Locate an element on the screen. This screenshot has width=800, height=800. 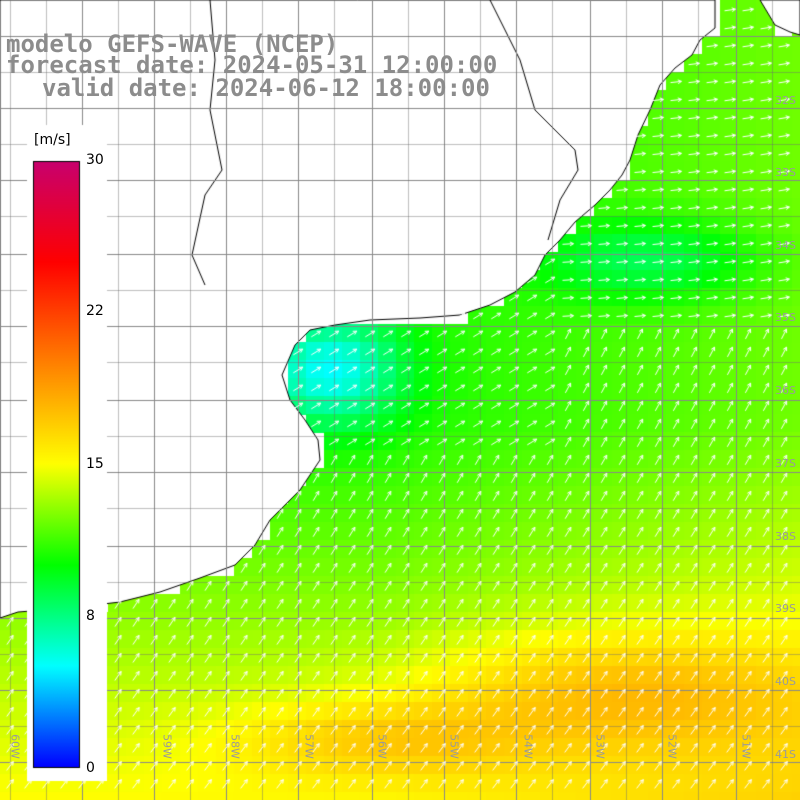
colorbar-tick-22: 22 is located at coordinates (95, 311).